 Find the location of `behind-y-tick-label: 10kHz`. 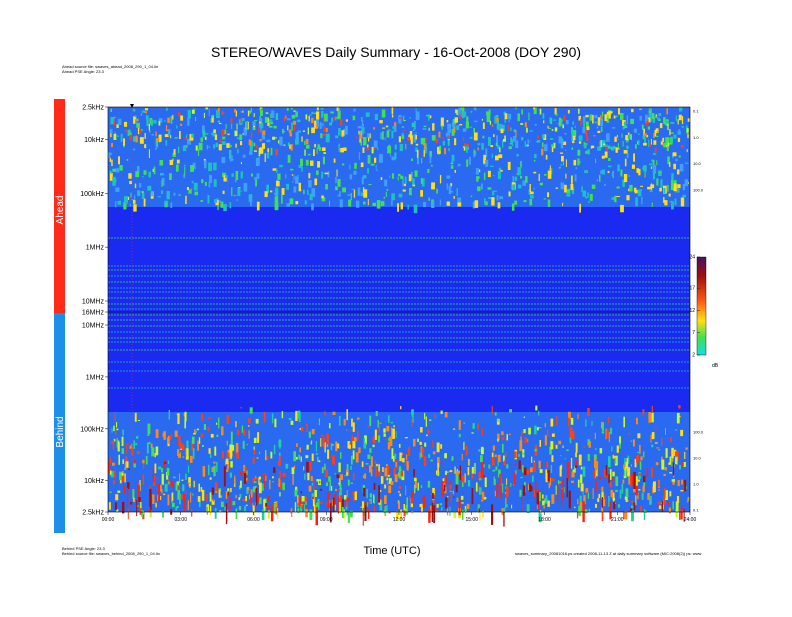

behind-y-tick-label: 10kHz is located at coordinates (94, 481).